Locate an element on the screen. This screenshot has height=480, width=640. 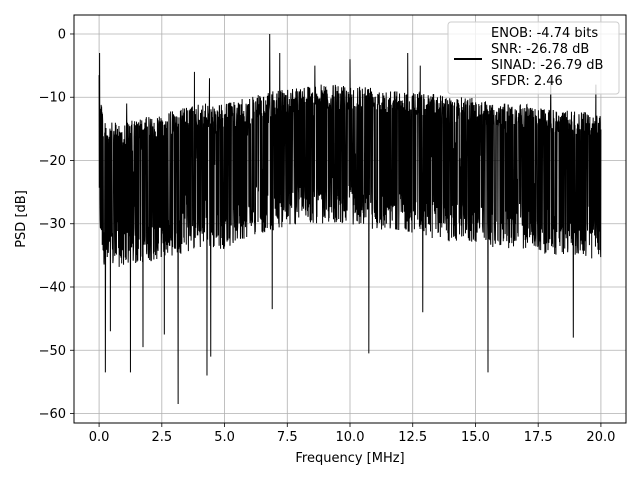
y-tick-label: 0 is located at coordinates (62, 34).